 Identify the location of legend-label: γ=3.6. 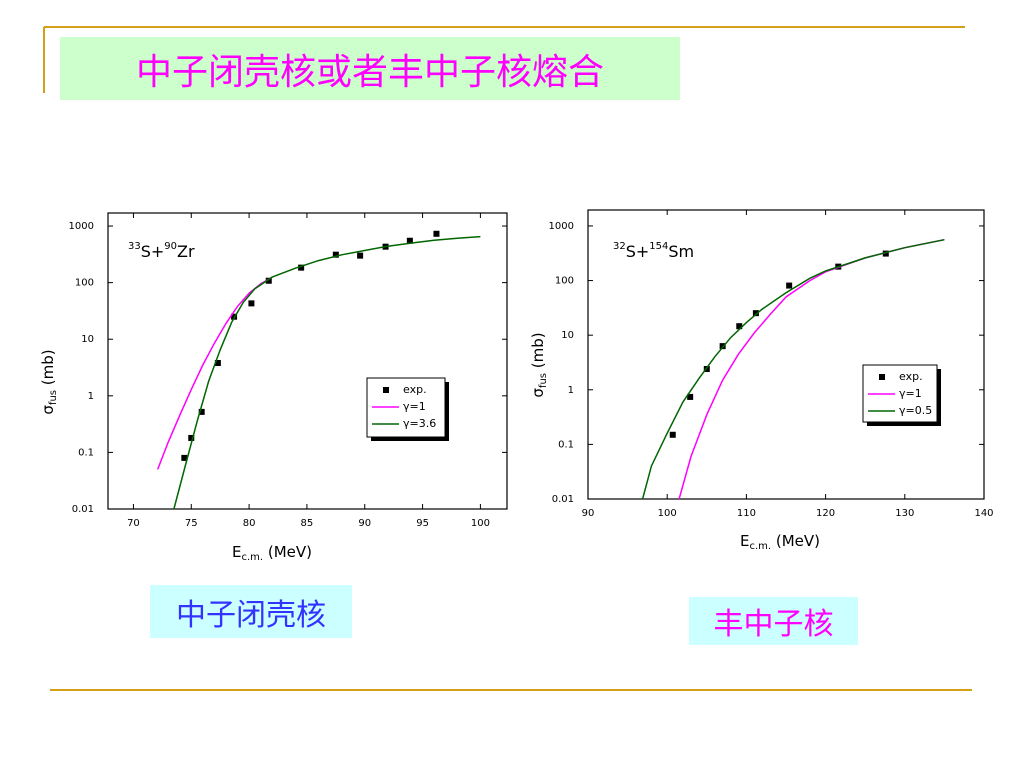
(419, 423).